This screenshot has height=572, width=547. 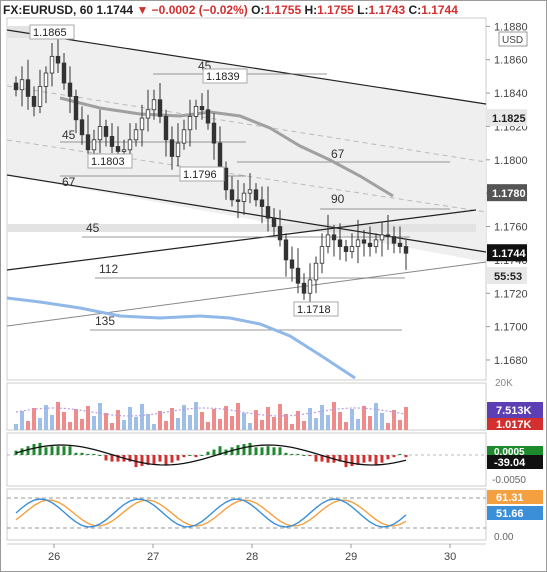 What do you see at coordinates (509, 254) in the screenshot?
I see `price-badge-label: 1.1744` at bounding box center [509, 254].